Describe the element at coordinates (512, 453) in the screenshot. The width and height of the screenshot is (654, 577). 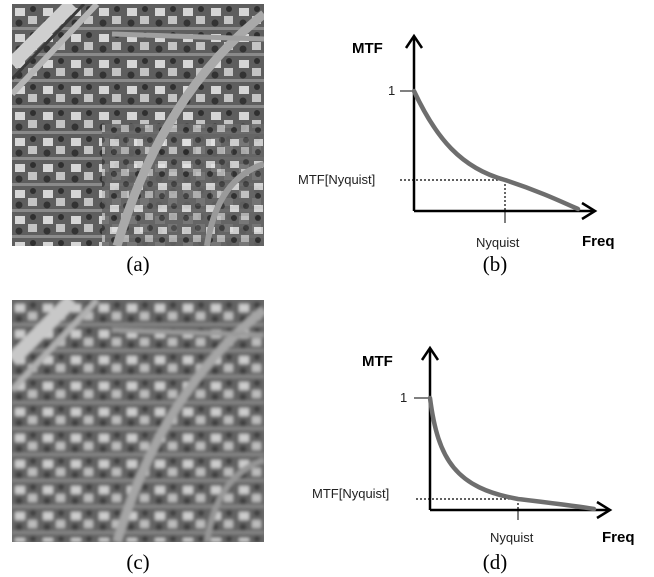
I see `mtf-curve-d` at that location.